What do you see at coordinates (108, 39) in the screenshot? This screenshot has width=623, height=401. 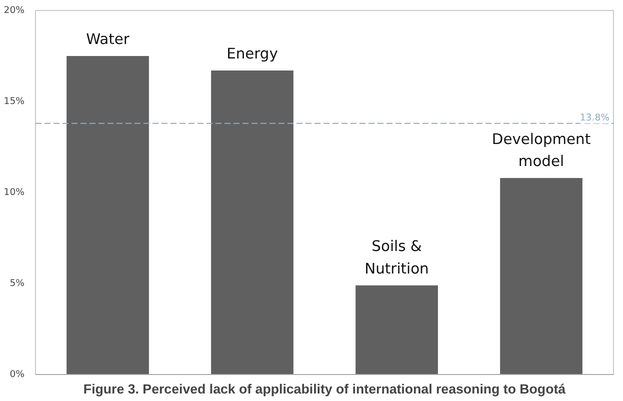 I see `x-tick-label: Water` at bounding box center [108, 39].